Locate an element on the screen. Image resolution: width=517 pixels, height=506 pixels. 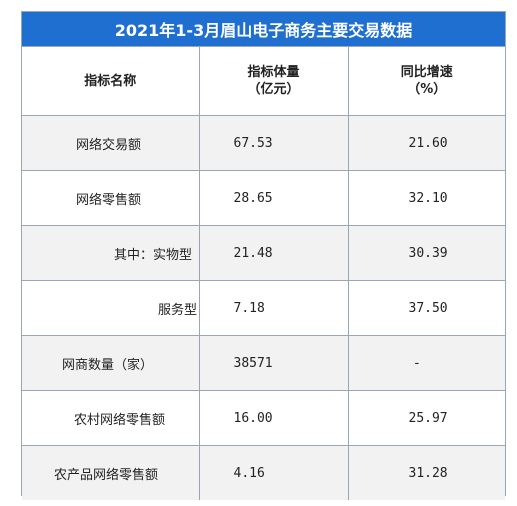
table-row: 网络交易额 67.53 21.60 is located at coordinates (263, 143).